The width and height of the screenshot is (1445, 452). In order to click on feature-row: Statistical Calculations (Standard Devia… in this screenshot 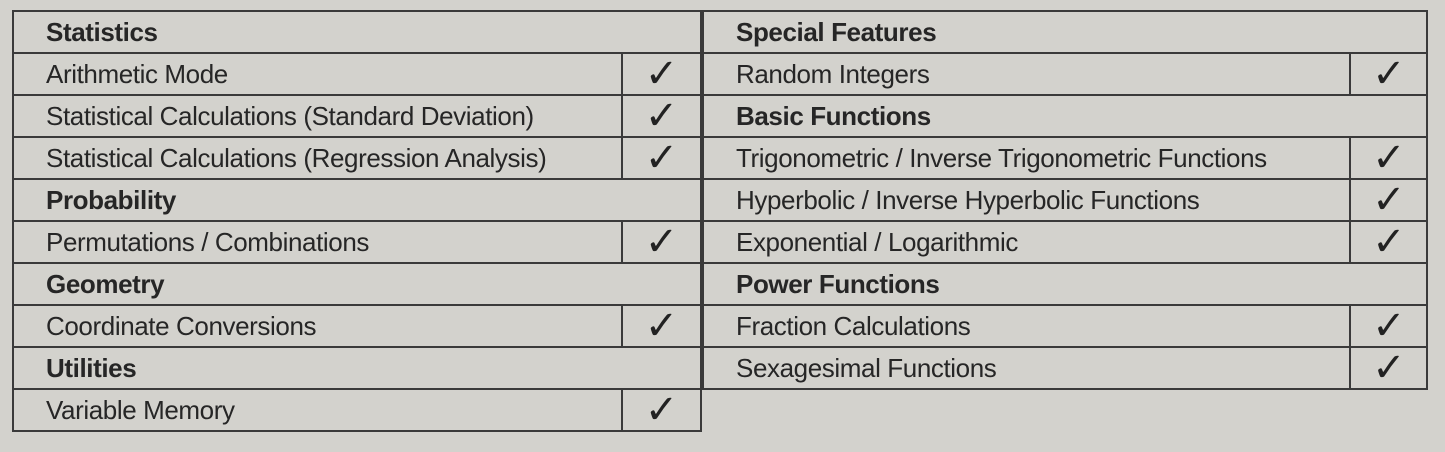, I will do `click(357, 116)`.